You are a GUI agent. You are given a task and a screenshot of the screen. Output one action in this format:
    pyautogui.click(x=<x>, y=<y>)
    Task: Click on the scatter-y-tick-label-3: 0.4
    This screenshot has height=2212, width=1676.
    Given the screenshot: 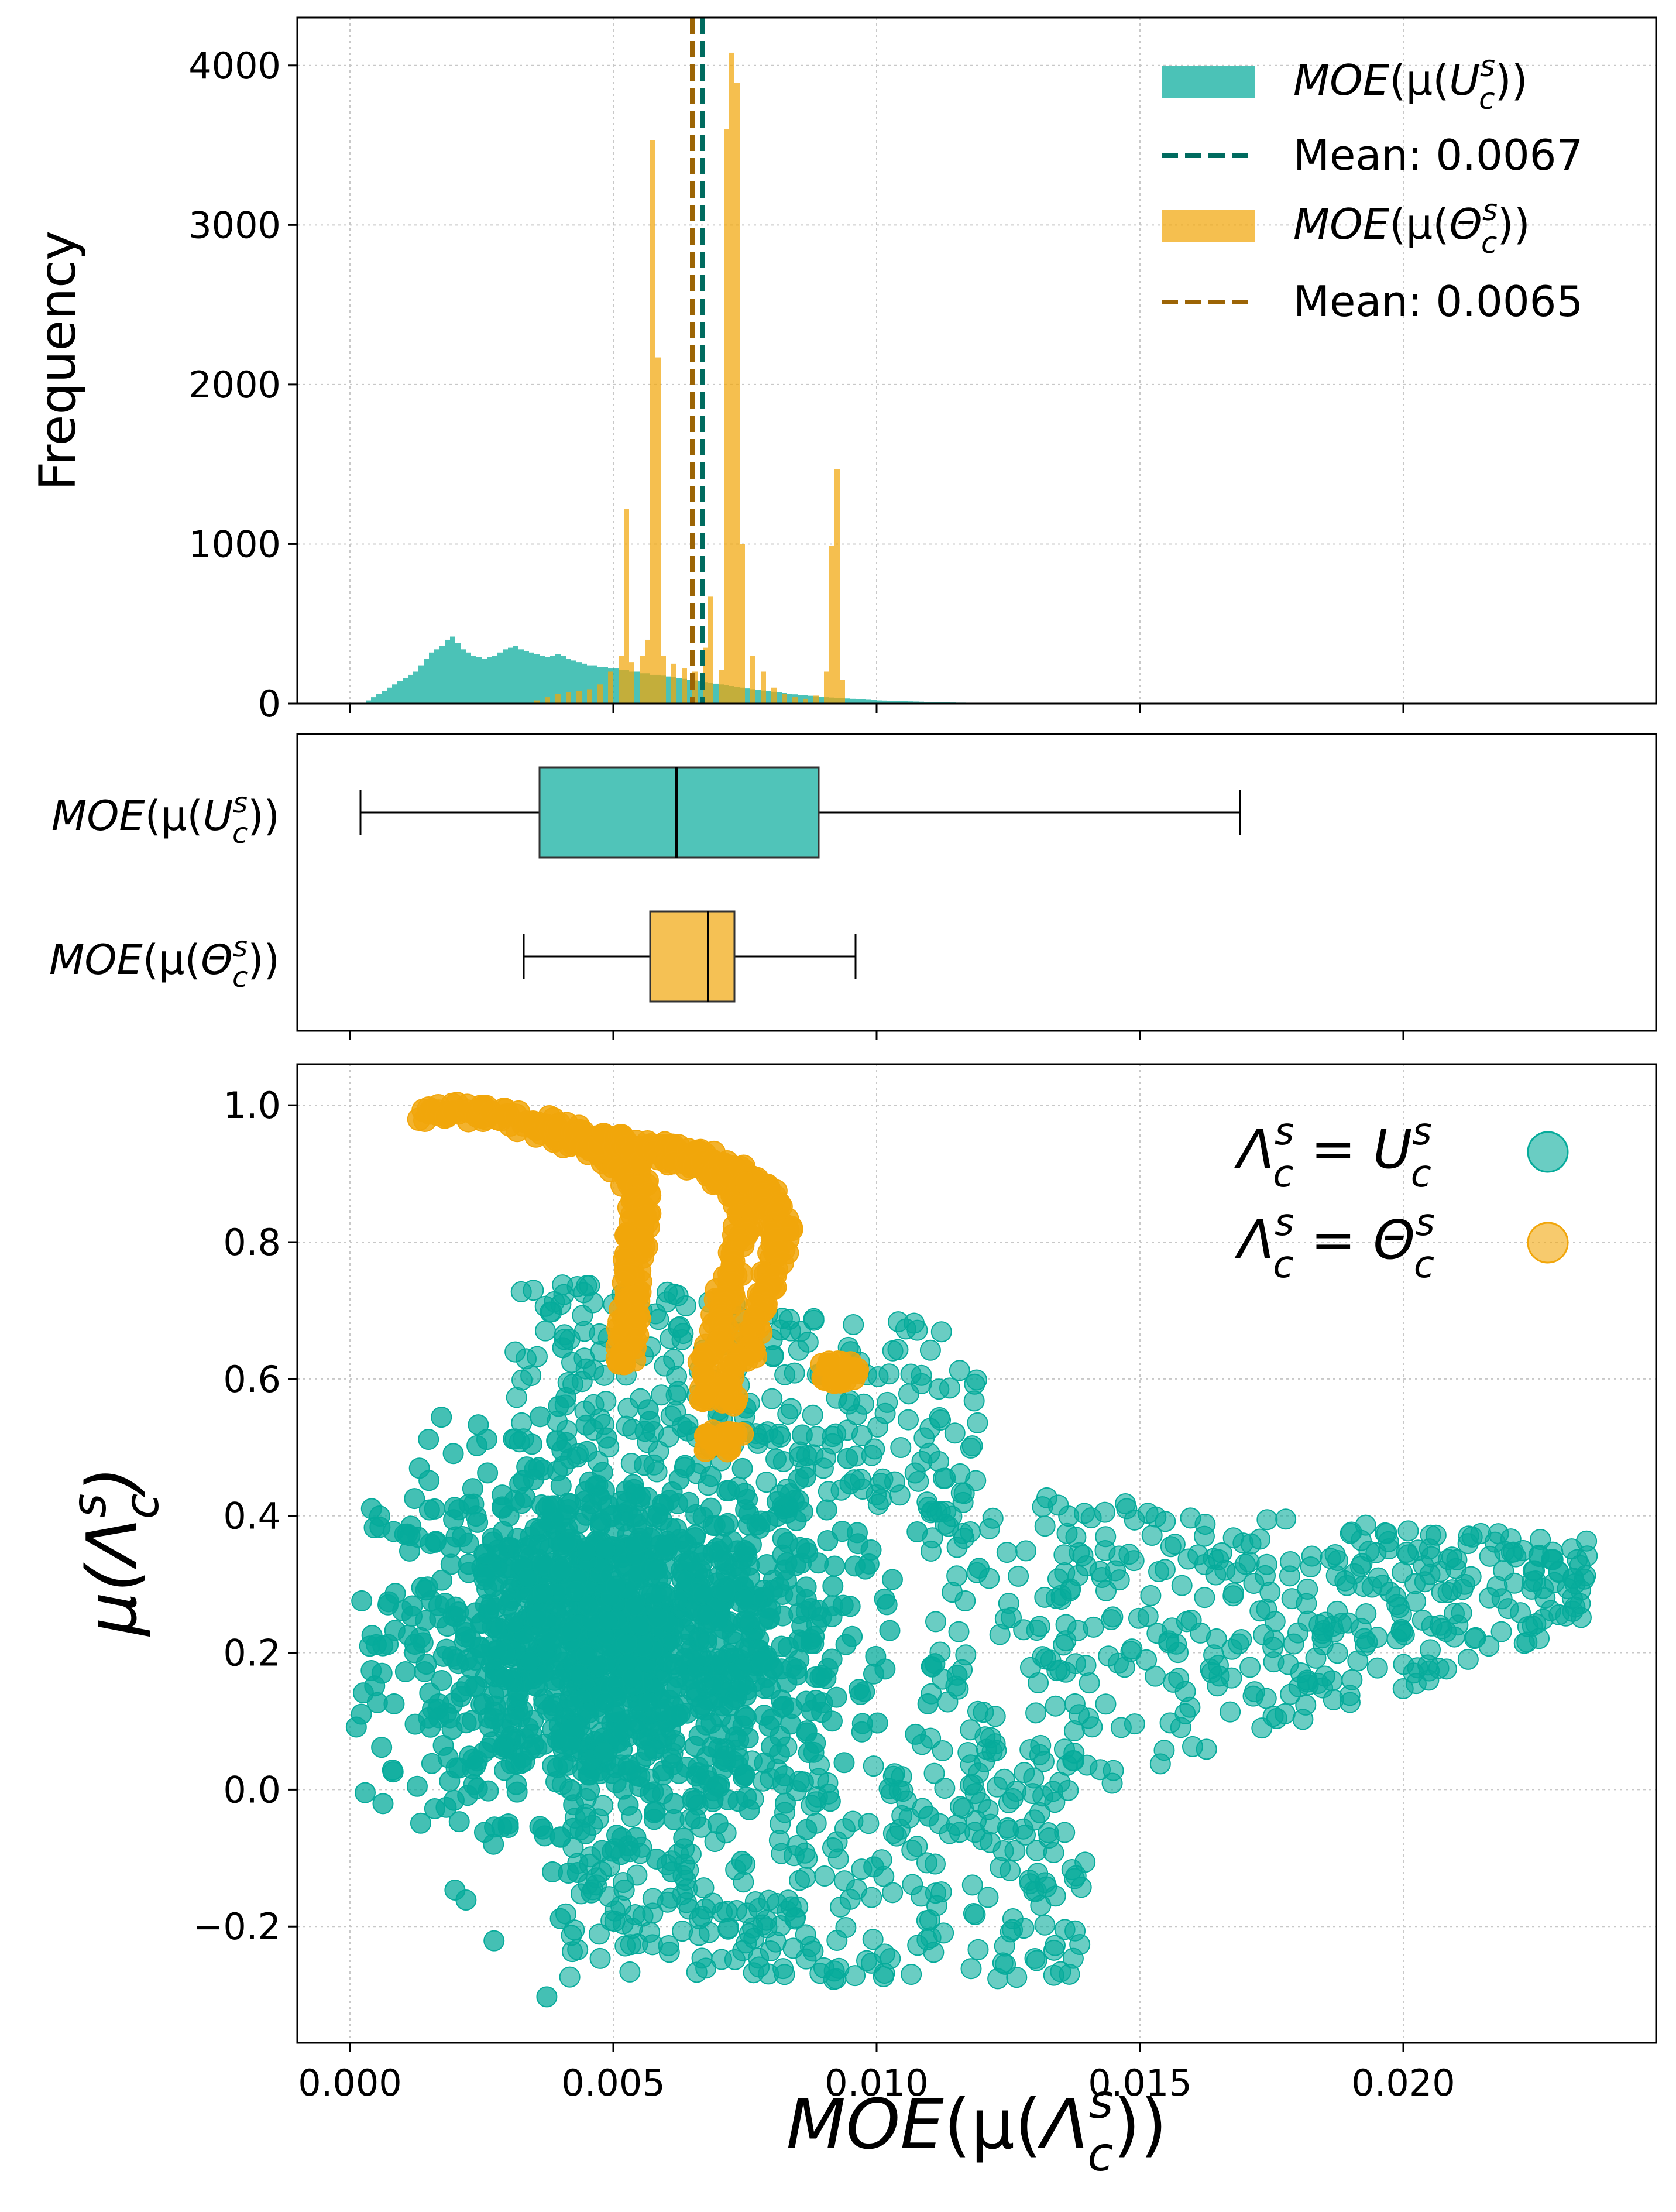 What is the action you would take?
    pyautogui.click(x=252, y=1516)
    